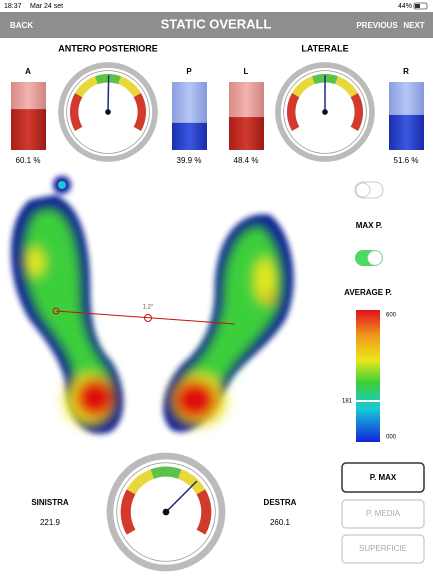 This screenshot has width=433, height=577. I want to click on bar-name: R, so click(406, 71).